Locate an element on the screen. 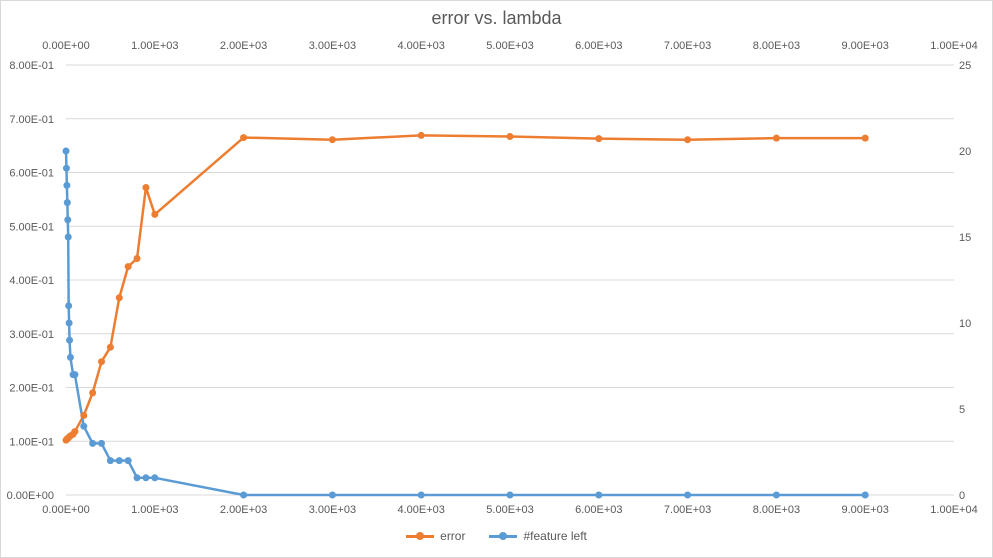  left-tick-label: 2.00E-01 is located at coordinates (31, 389).